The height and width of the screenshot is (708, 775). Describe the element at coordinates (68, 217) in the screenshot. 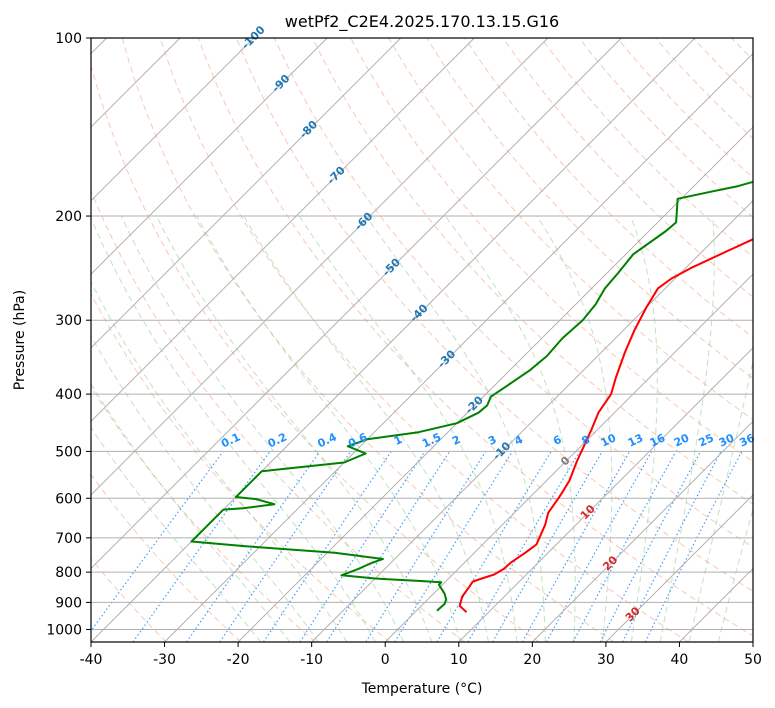

I see `y-tick-label: 200` at that location.